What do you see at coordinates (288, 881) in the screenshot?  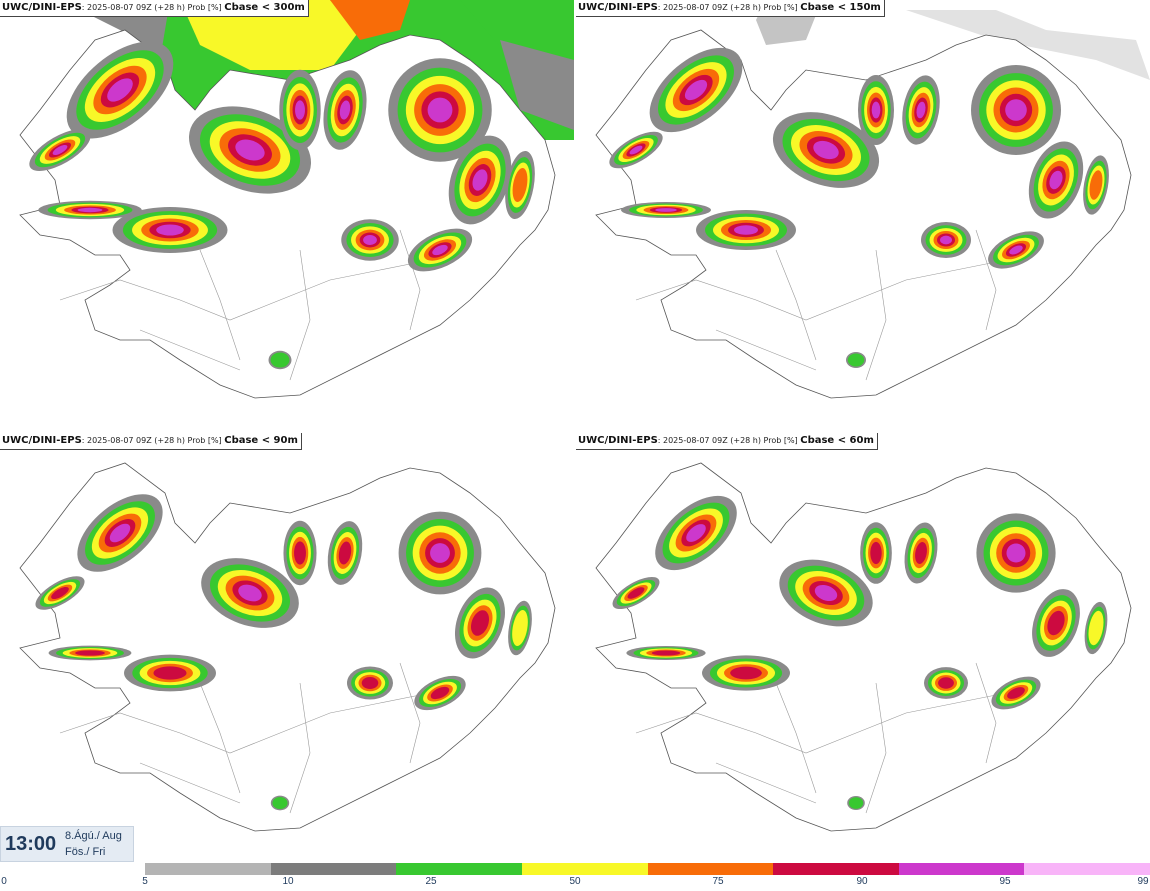 I see `colorbar-tick-label: 10` at bounding box center [288, 881].